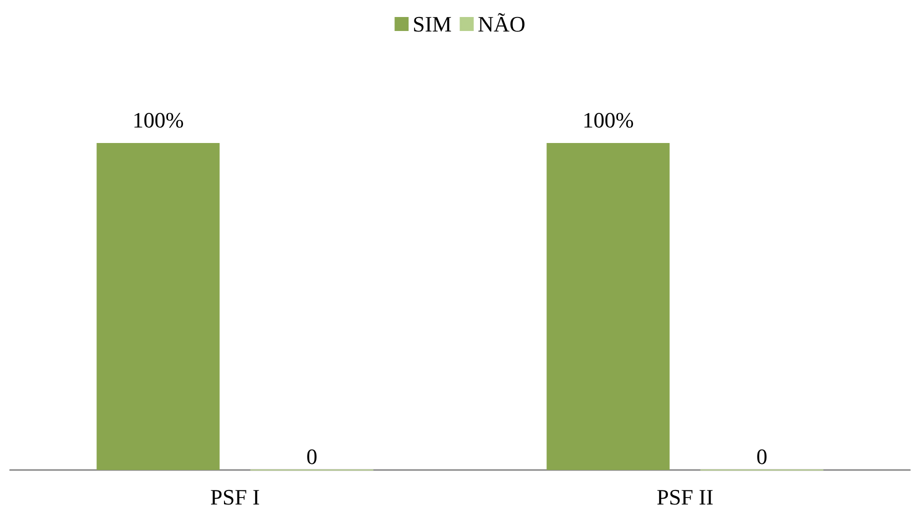  What do you see at coordinates (235, 497) in the screenshot?
I see `x-tick-label: PSF I` at bounding box center [235, 497].